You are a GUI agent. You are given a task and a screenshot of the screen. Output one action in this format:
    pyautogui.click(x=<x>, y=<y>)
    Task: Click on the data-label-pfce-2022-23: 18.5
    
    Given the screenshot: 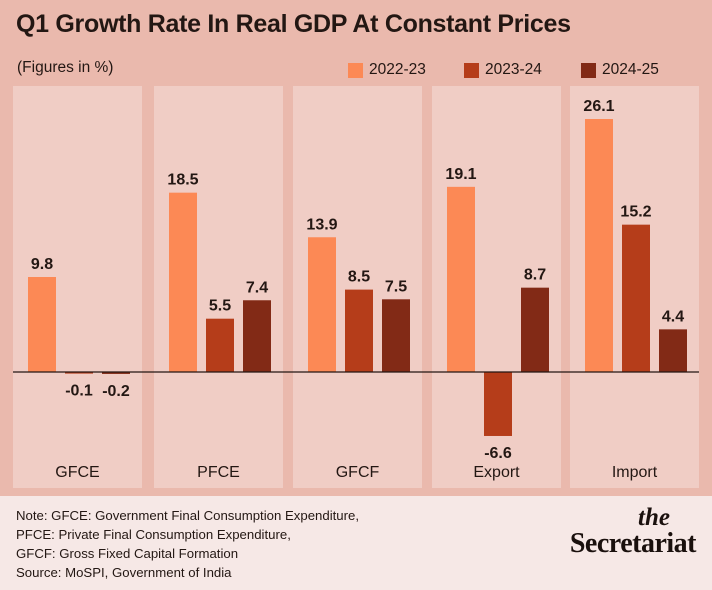 What is the action you would take?
    pyautogui.click(x=182, y=180)
    